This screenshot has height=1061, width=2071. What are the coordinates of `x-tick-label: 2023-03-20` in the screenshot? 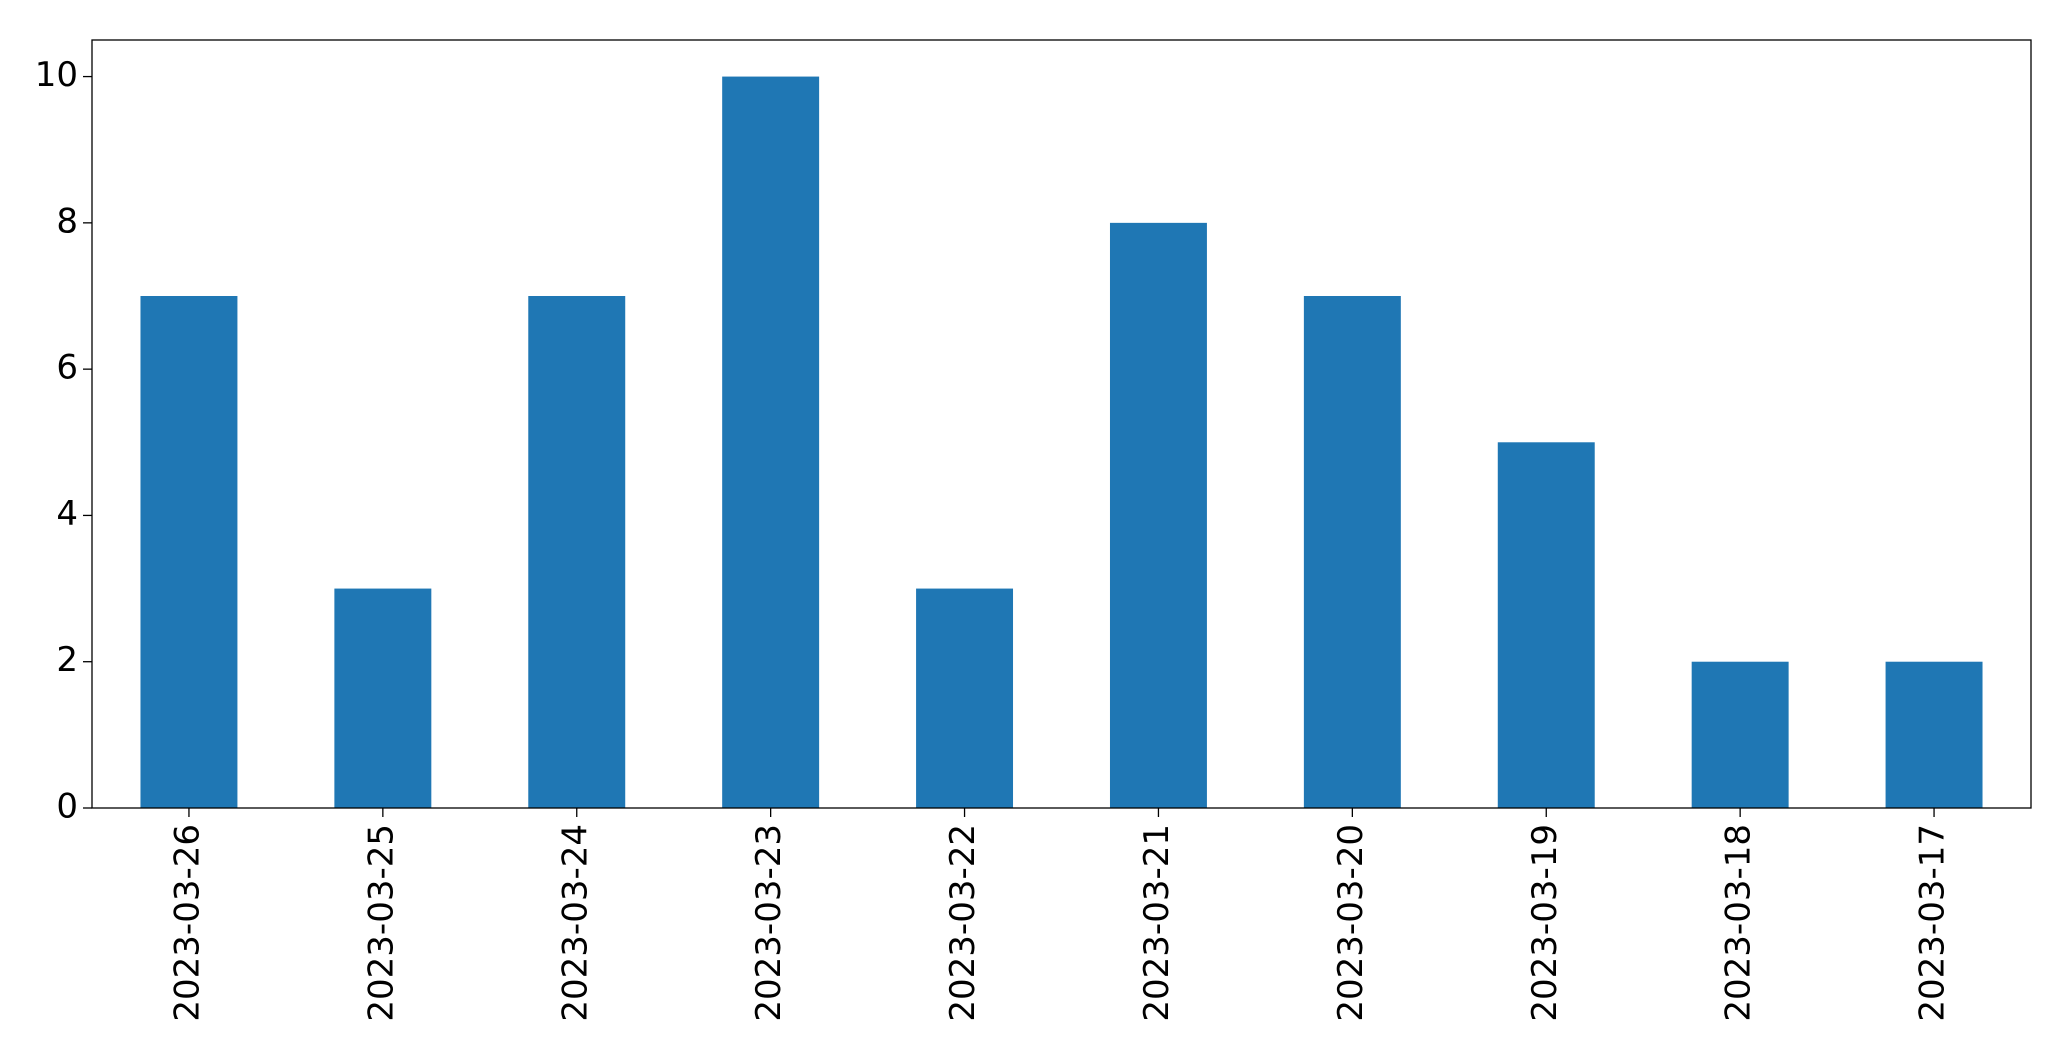 It's located at (1351, 923).